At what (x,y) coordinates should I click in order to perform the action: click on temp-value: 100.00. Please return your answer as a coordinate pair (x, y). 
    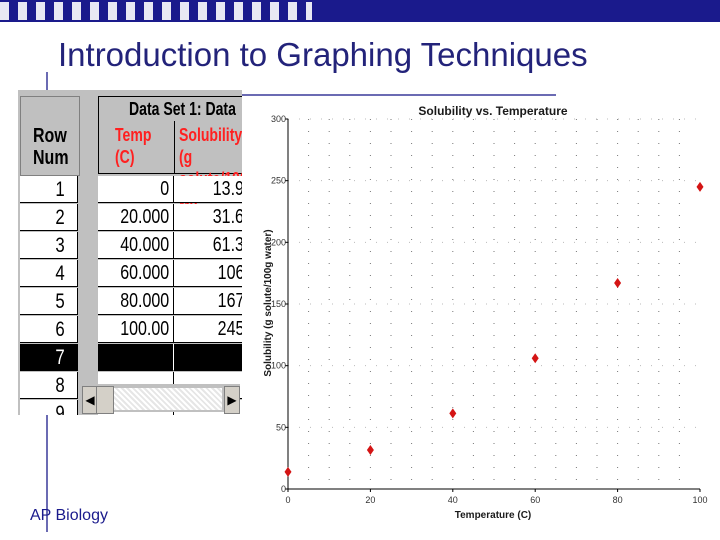
    Looking at the image, I should click on (144, 329).